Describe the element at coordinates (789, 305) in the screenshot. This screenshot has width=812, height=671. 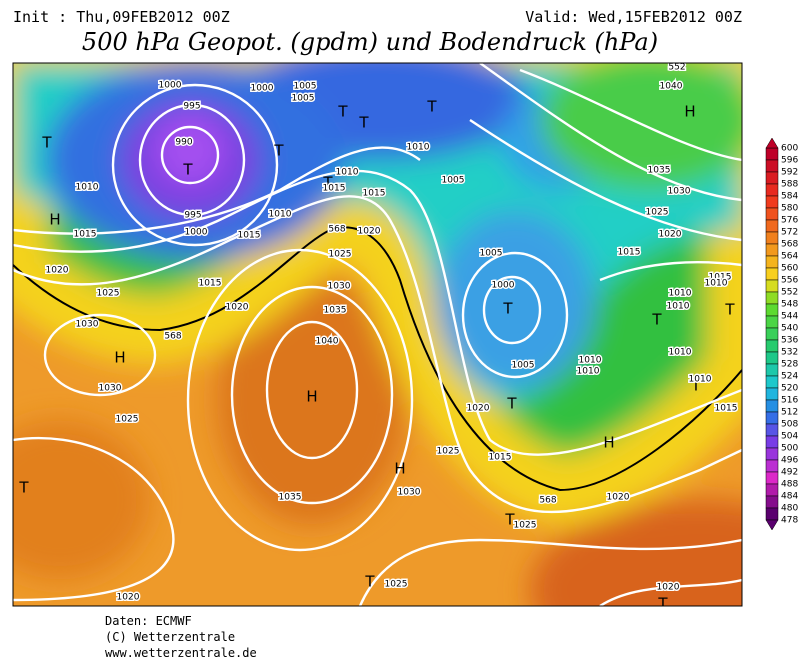
I see `colorbar-tick-label: 548` at that location.